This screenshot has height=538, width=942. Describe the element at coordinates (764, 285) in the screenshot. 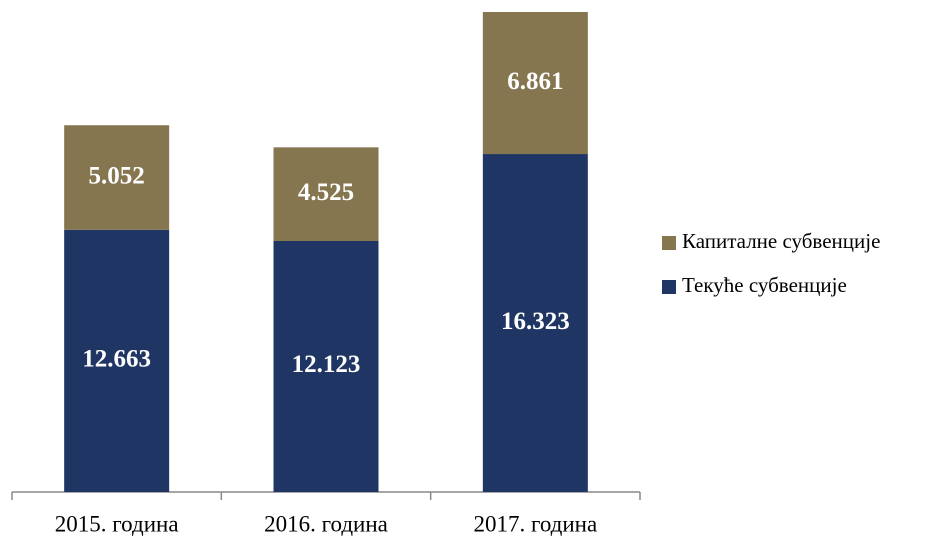

I see `legend-label: Текуће субвенције` at that location.